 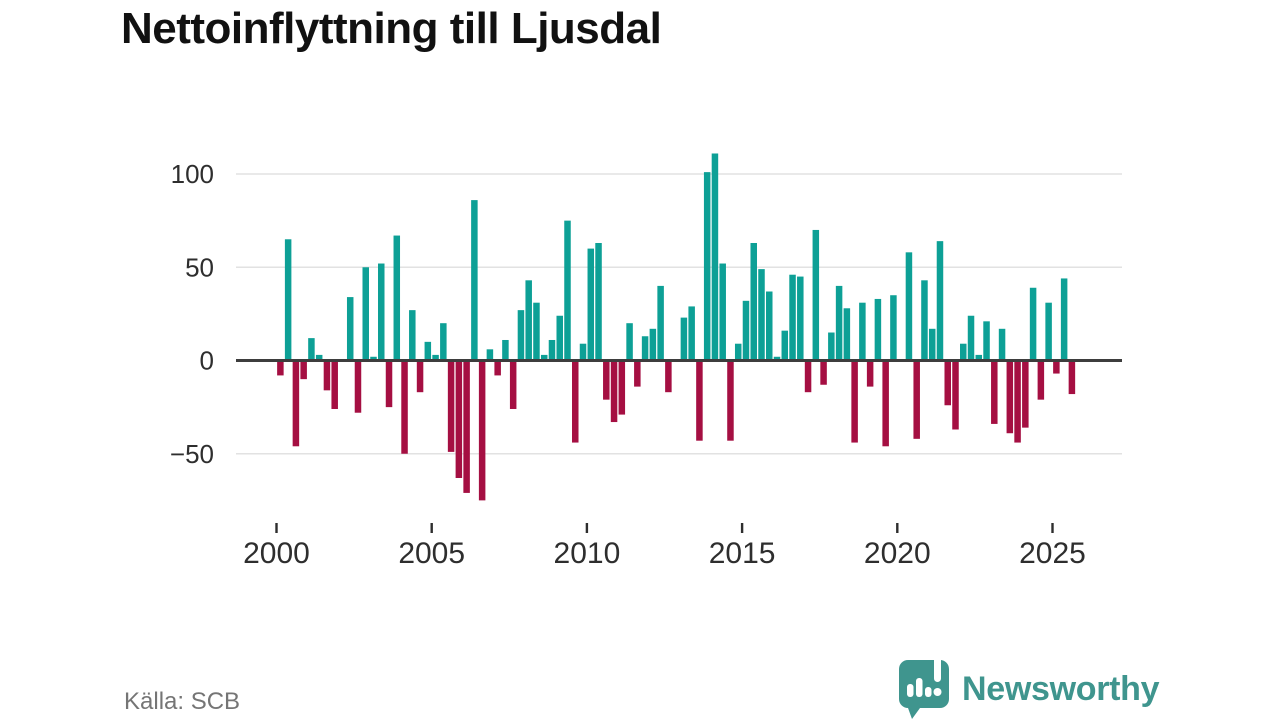 I want to click on bar-2023Q1, so click(x=994, y=392).